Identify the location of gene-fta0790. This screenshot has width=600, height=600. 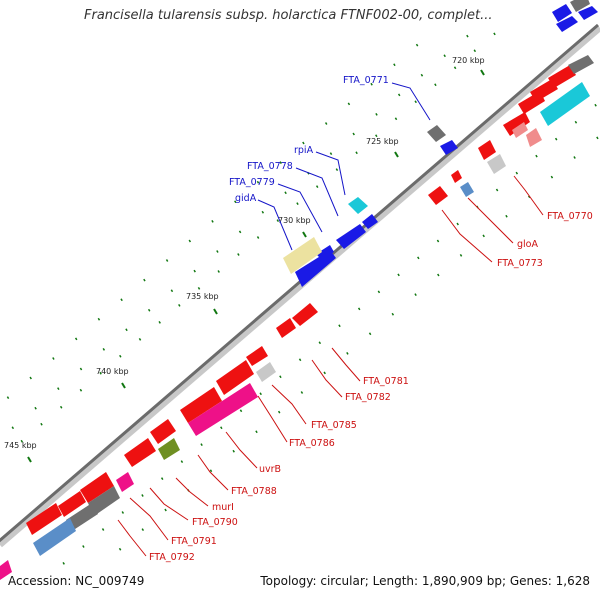
(104, 501).